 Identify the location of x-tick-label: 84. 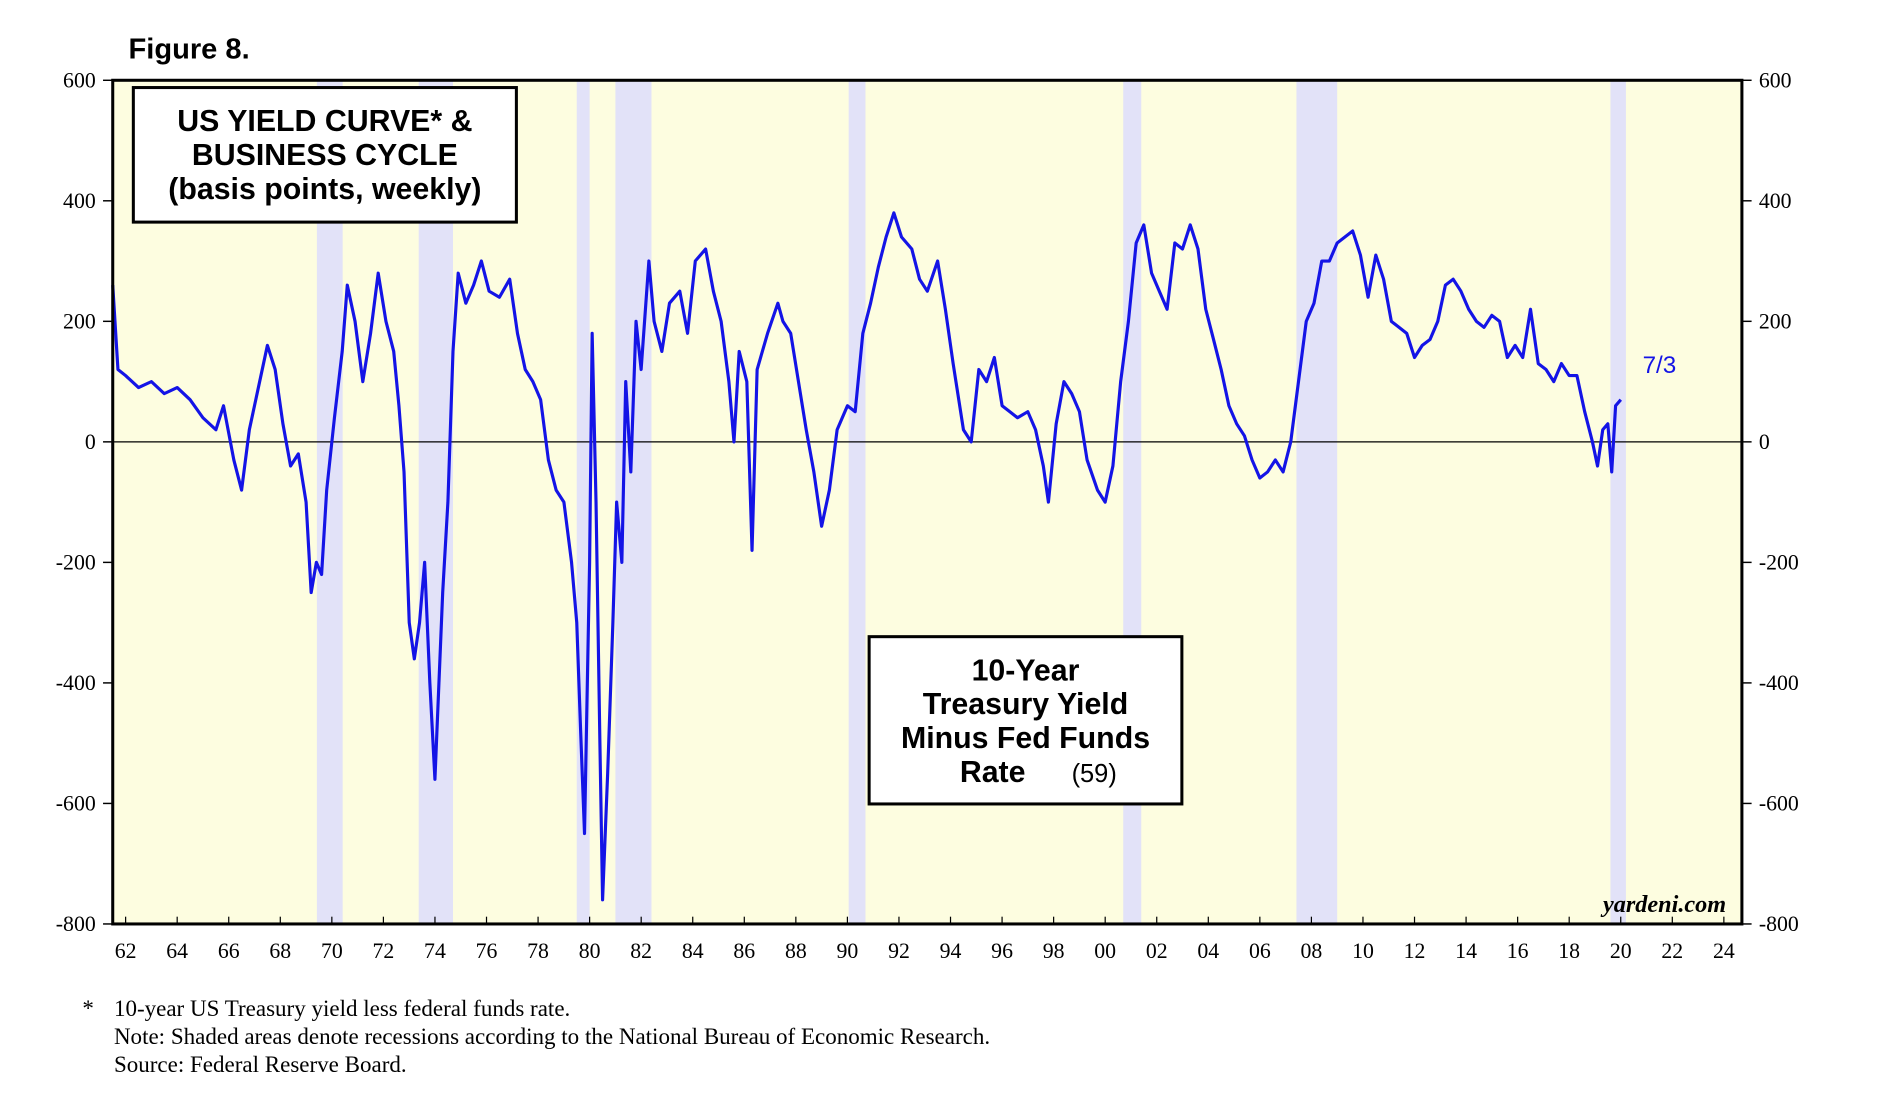
(693, 951).